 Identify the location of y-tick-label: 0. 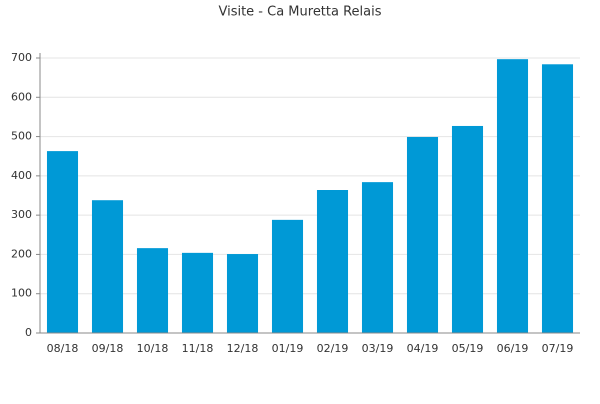
(28, 332).